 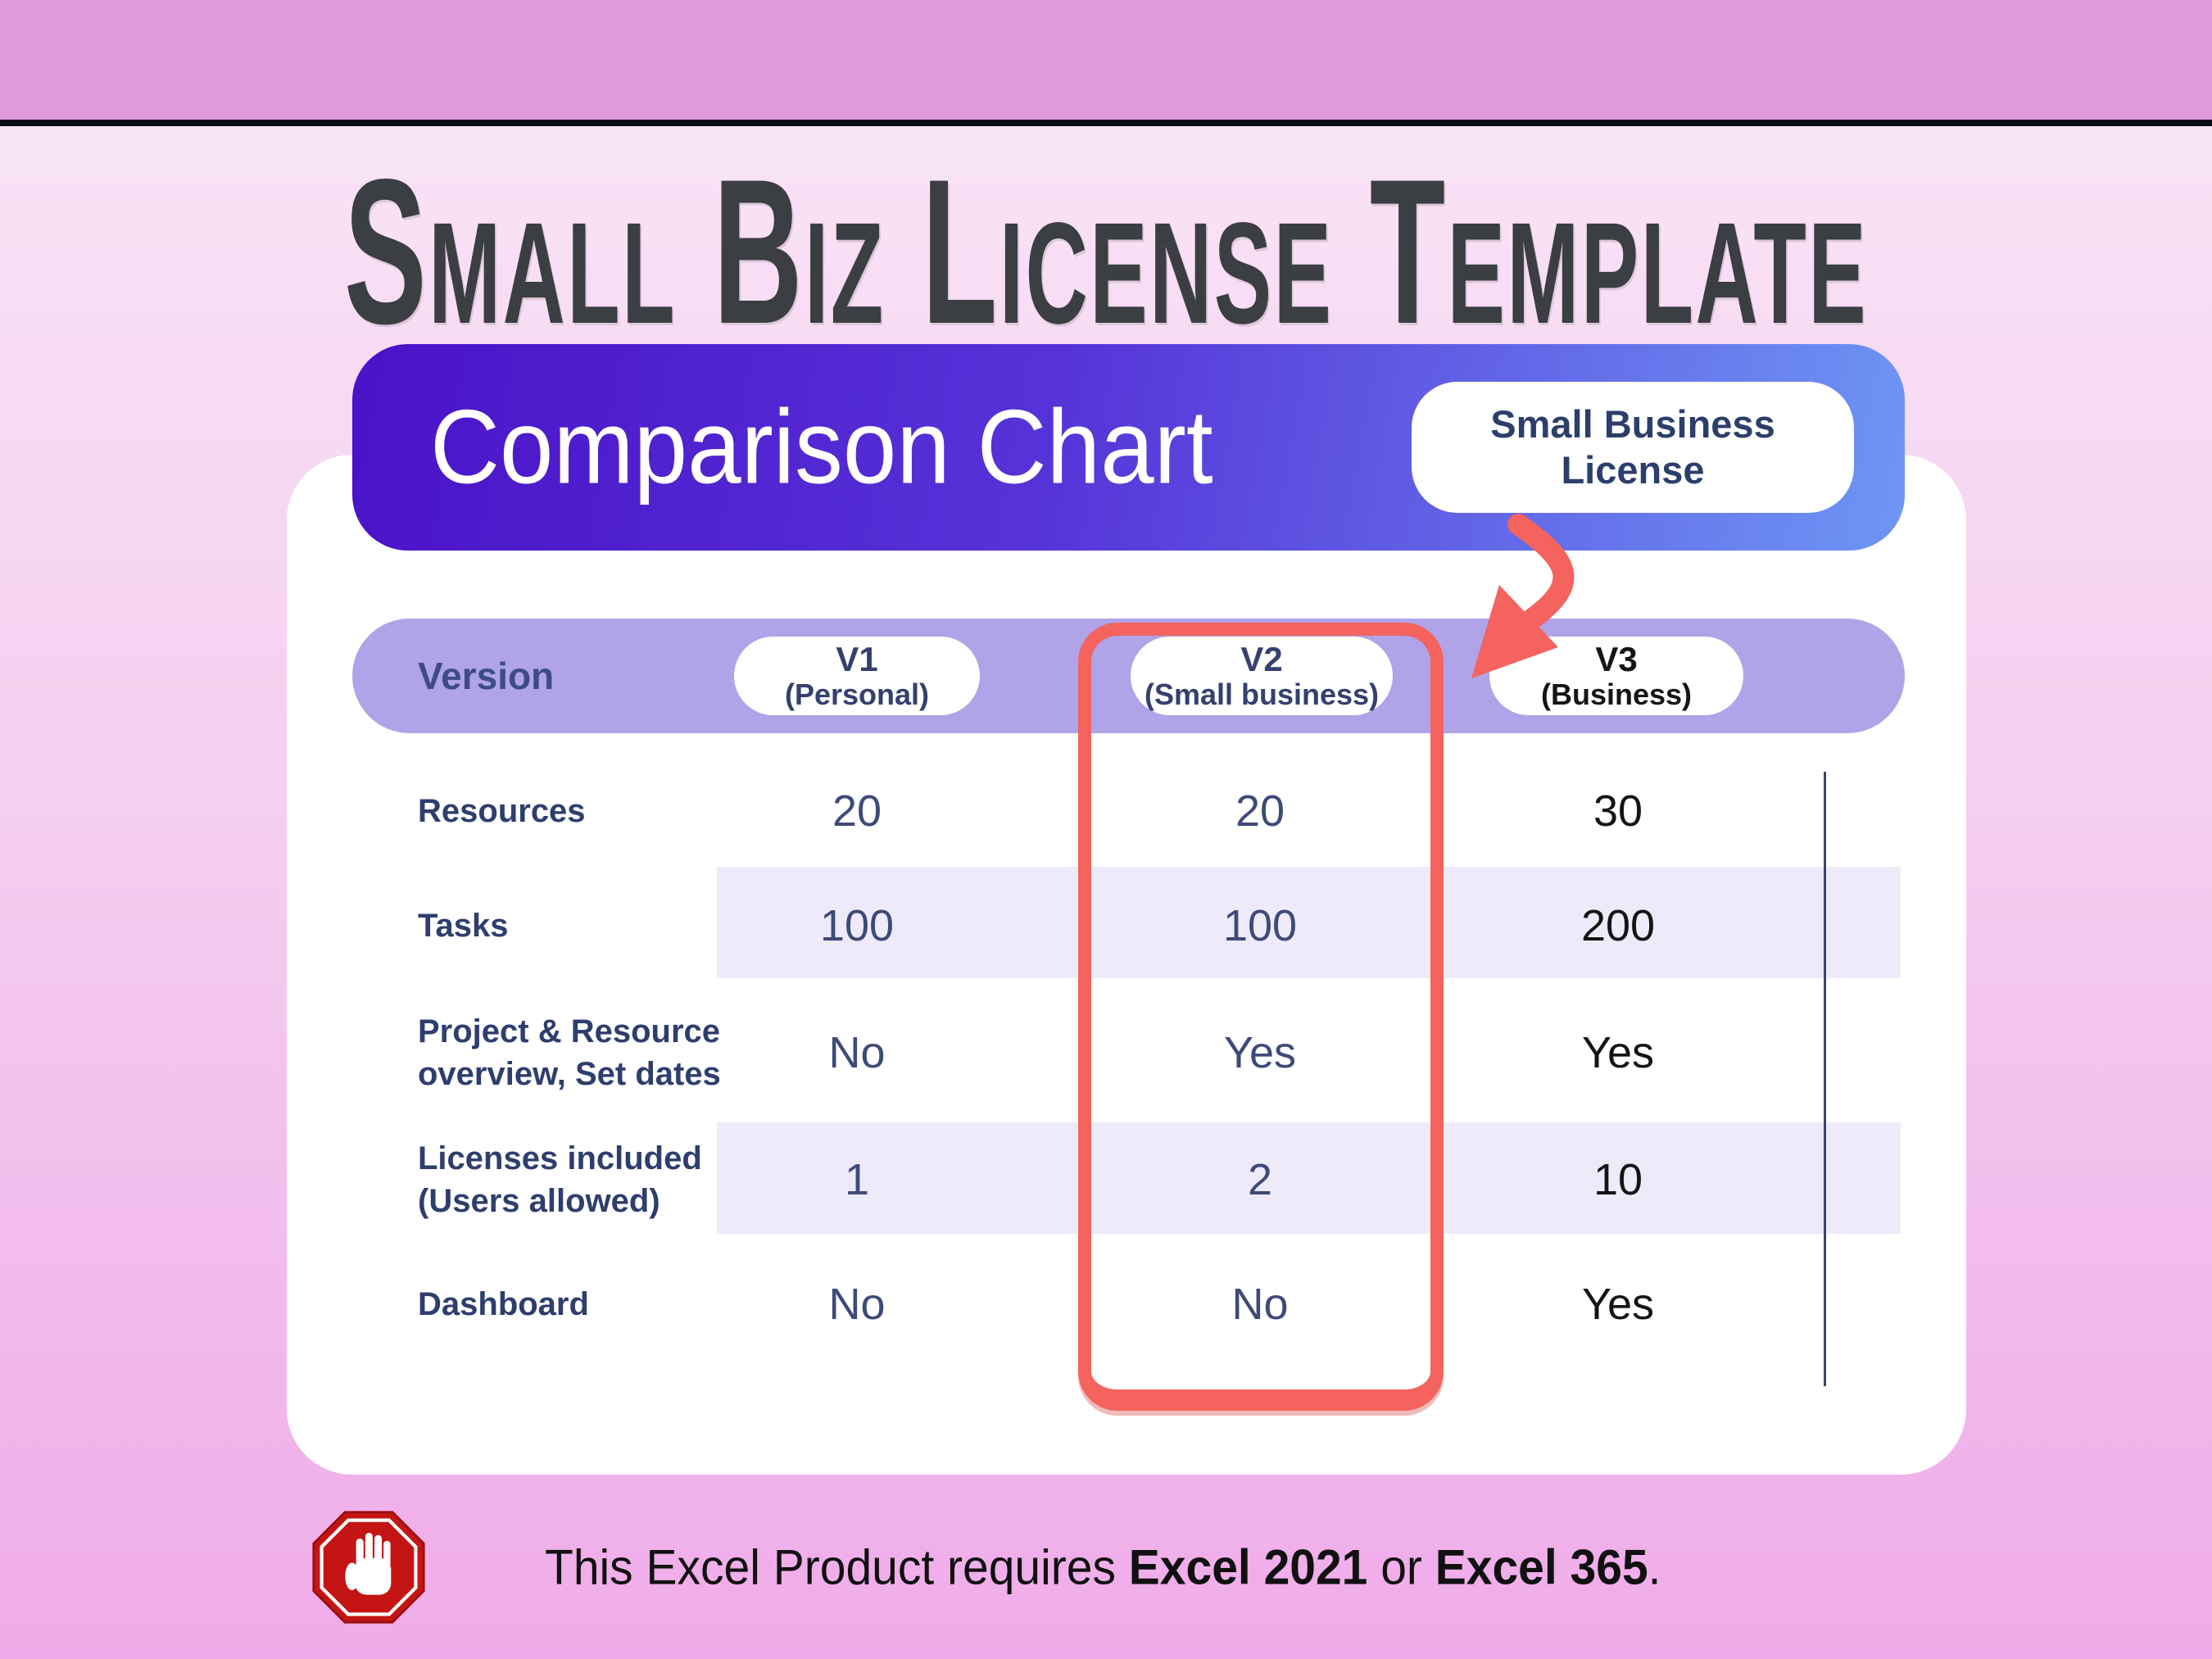 I want to click on column-subtitle: (Personal), so click(x=857, y=695).